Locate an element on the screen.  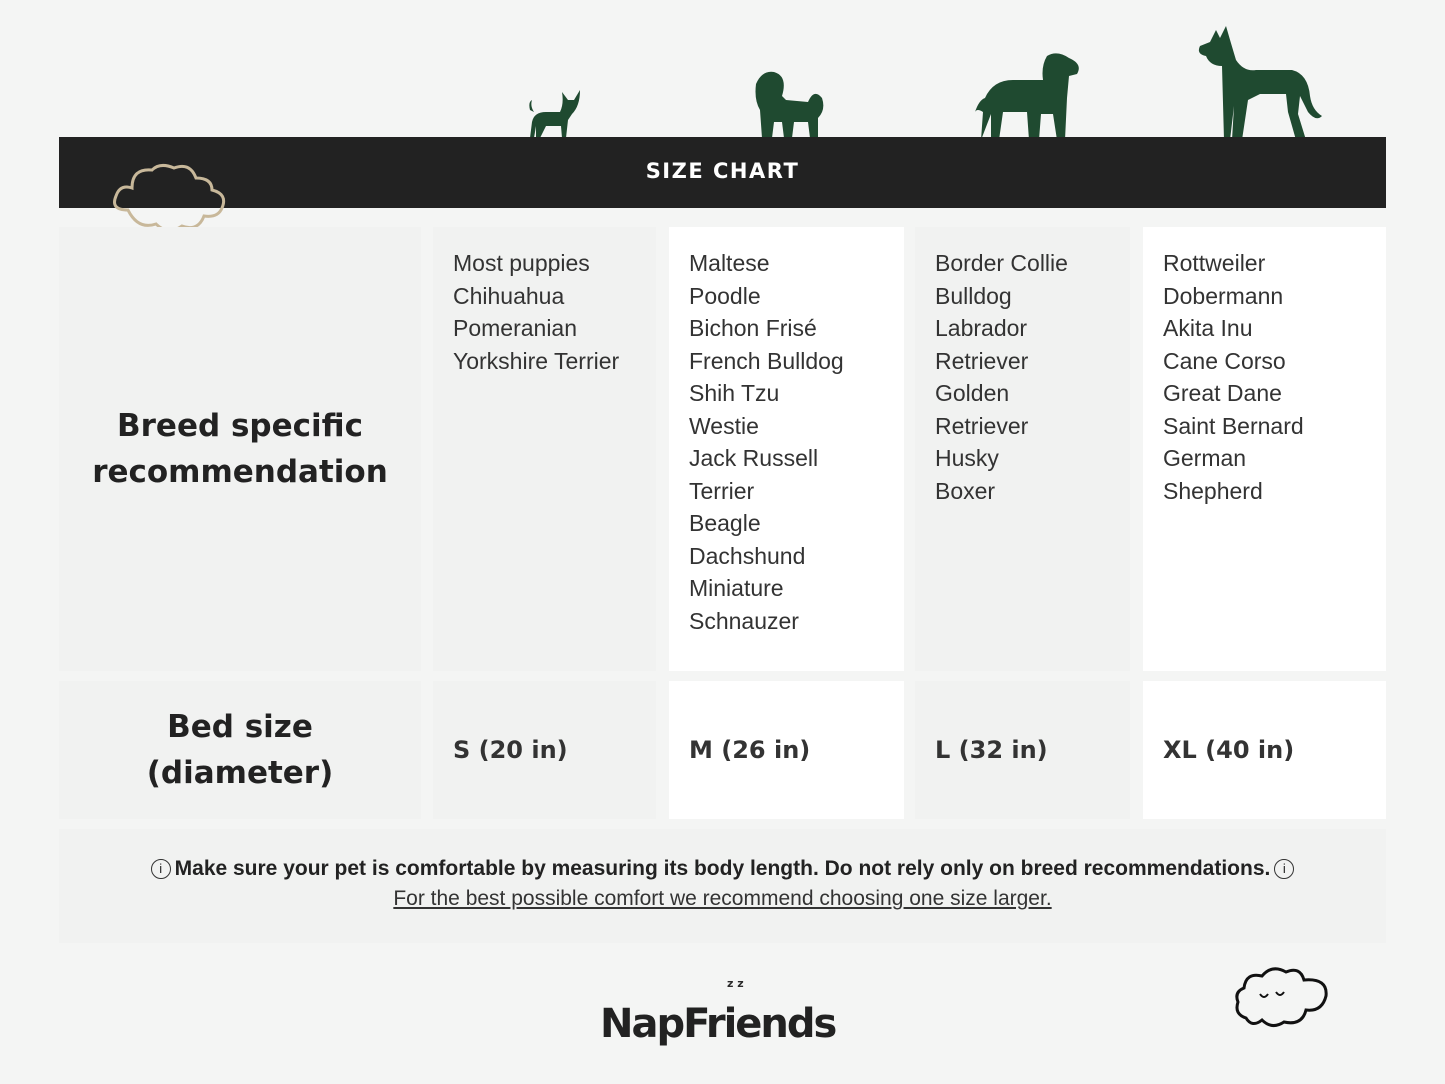
breed-item: Pomeranian is located at coordinates (515, 328).